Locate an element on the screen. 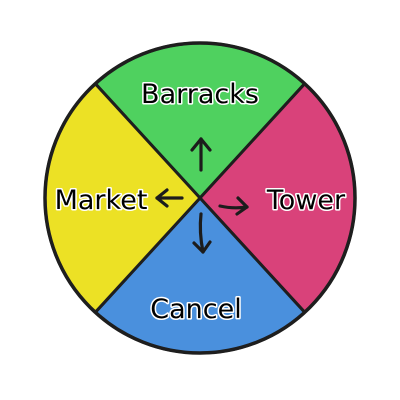 This screenshot has width=400, height=400. arrow-left-icon is located at coordinates (169, 198).